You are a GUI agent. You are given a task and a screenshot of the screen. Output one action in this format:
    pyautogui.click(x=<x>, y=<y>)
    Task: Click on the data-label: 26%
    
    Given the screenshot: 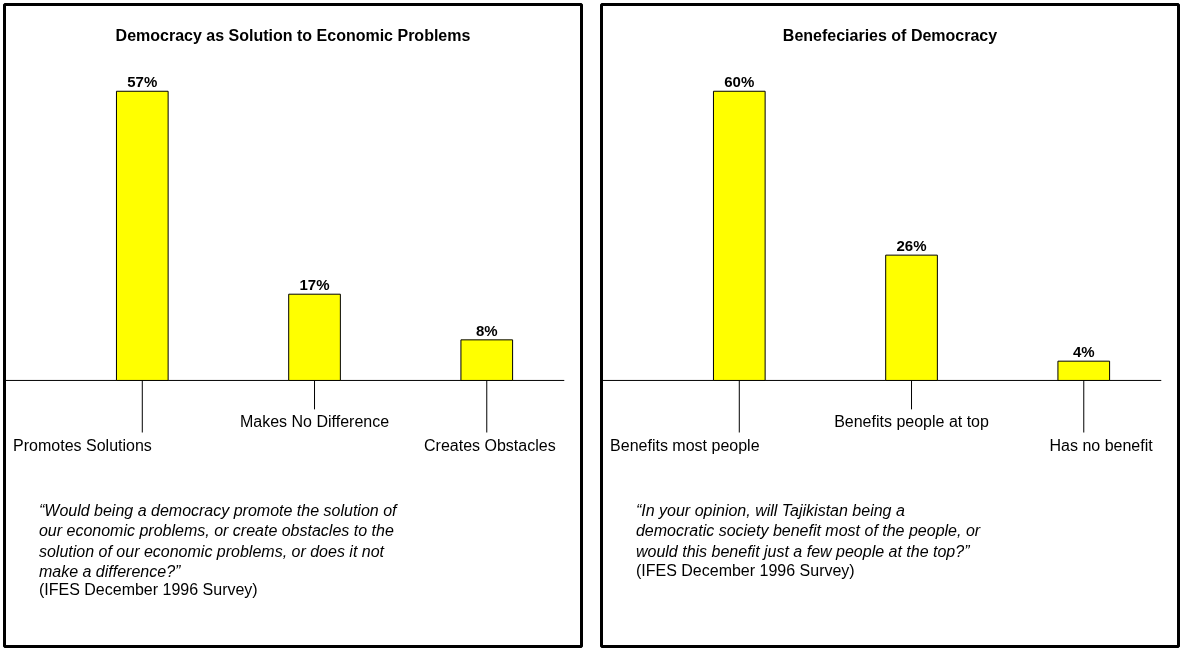 What is the action you would take?
    pyautogui.click(x=911, y=246)
    